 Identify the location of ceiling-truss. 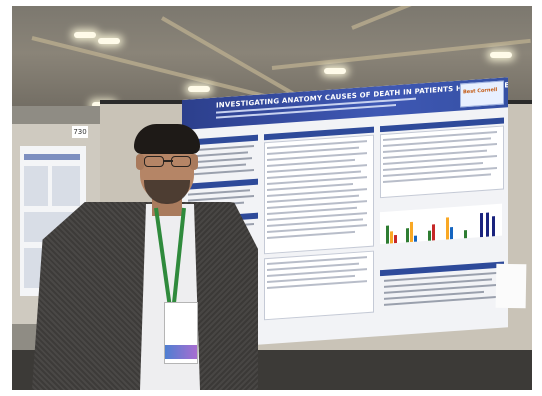
(435, 18).